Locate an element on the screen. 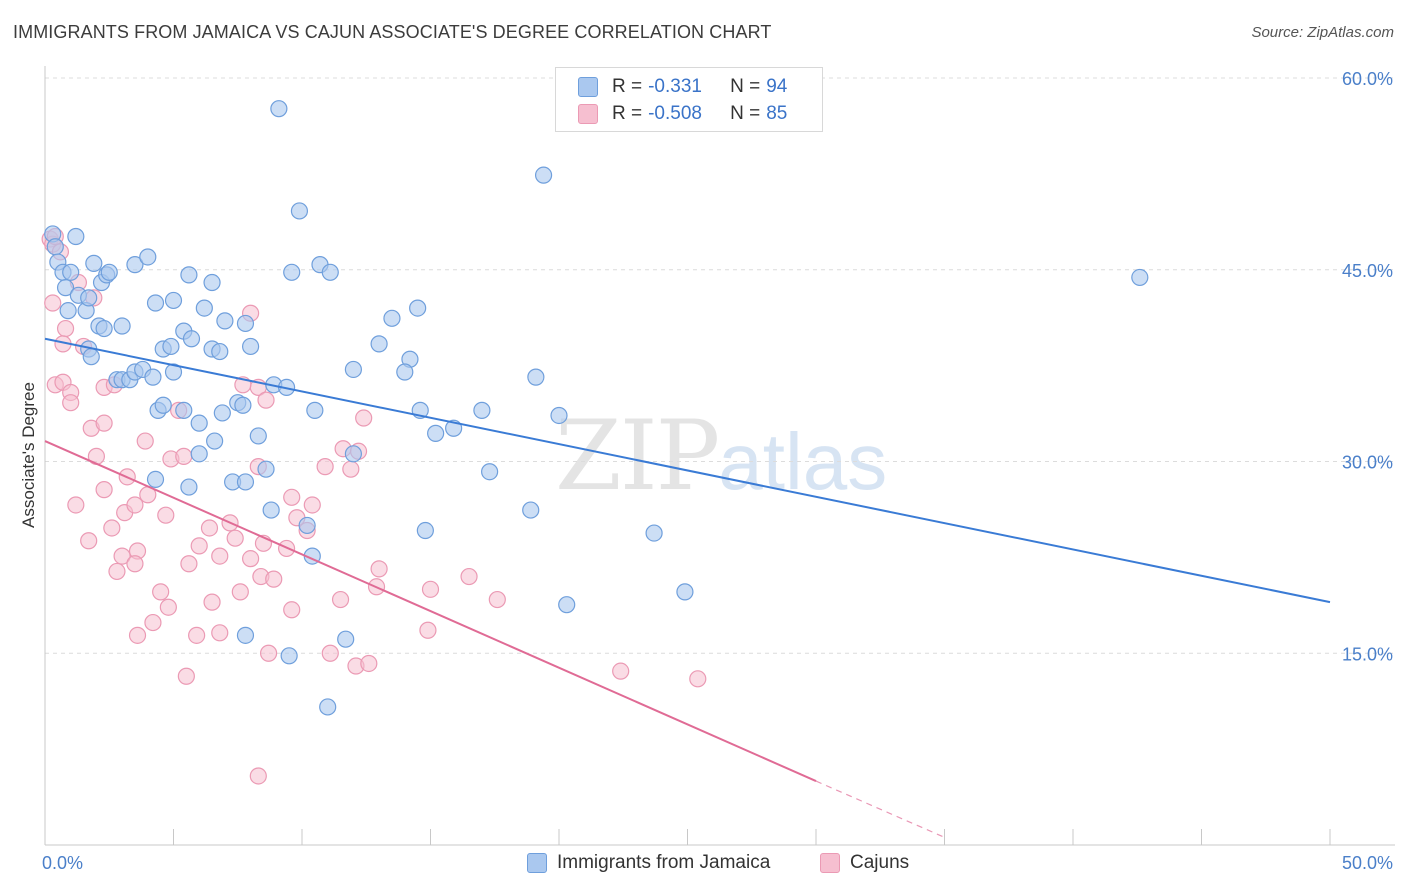 Image resolution: width=1406 pixels, height=892 pixels. cajun-trend-extension is located at coordinates (880, 809).